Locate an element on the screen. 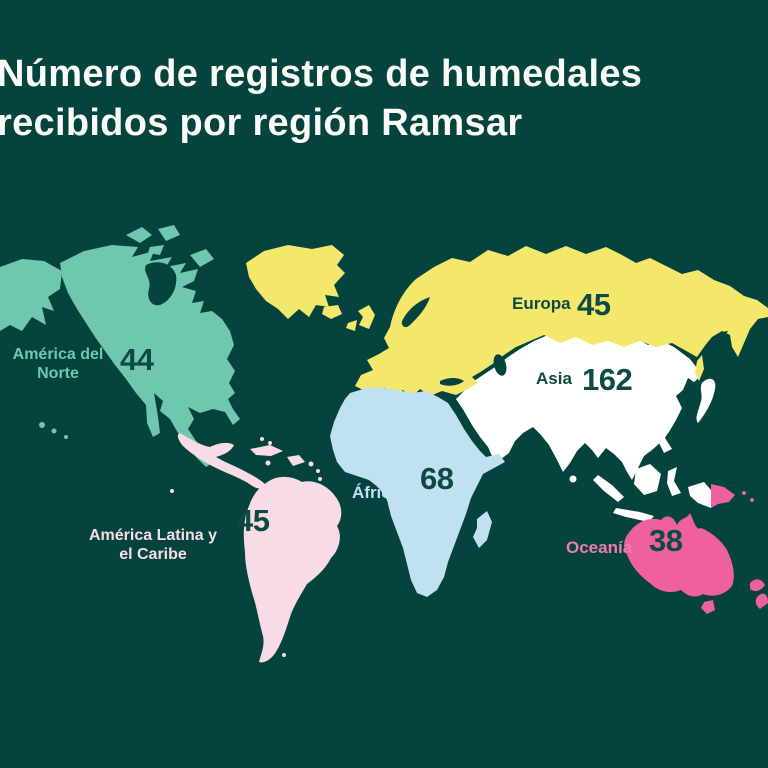 This screenshot has height=768, width=768. ireland is located at coordinates (351, 325).